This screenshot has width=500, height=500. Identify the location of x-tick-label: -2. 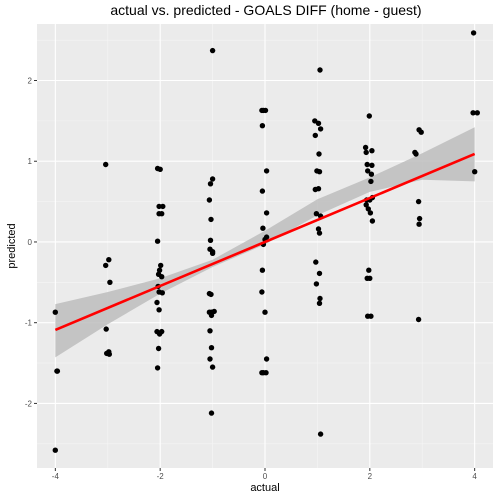
(161, 476).